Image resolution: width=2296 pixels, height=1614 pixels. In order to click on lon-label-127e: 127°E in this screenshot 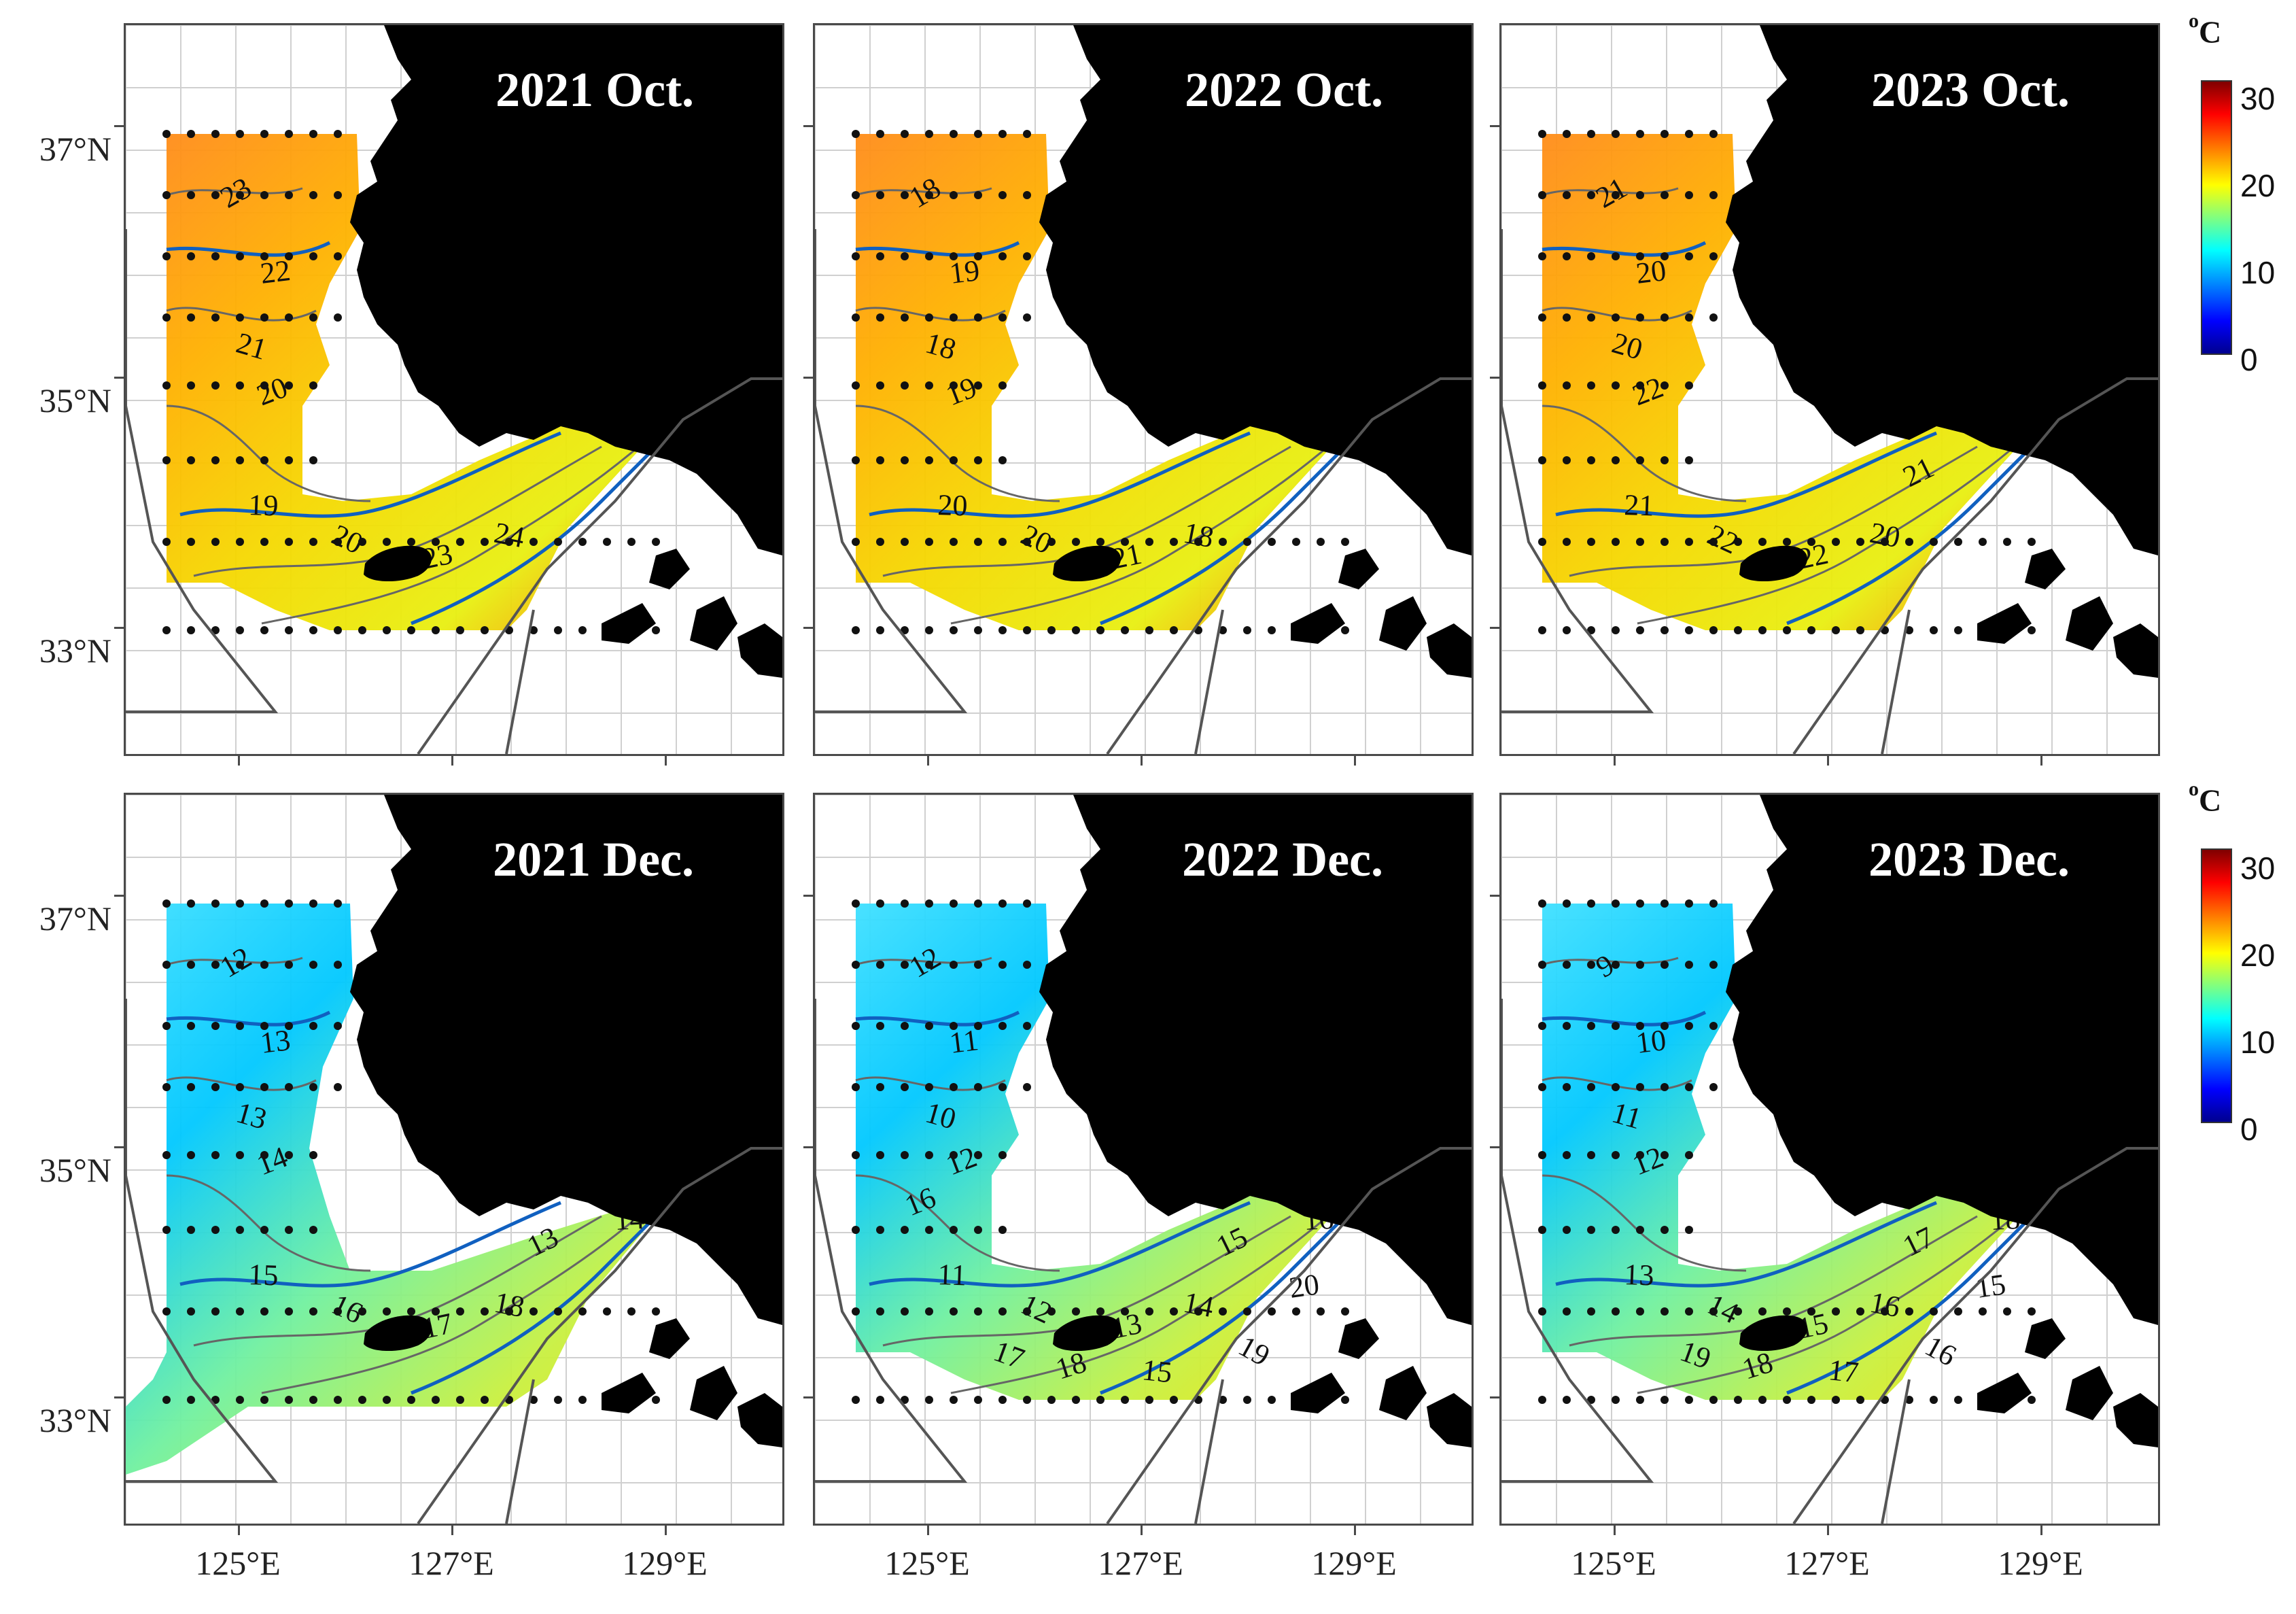, I will do `click(1827, 1563)`.